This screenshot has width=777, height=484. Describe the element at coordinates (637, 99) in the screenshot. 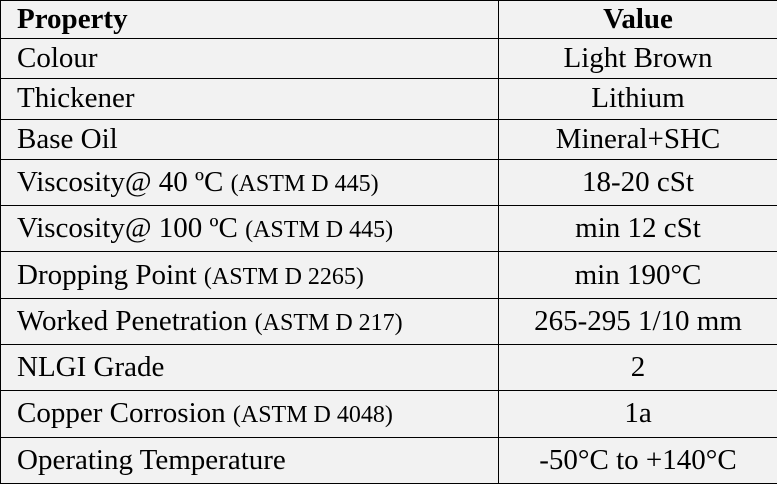

I see `value-cell: Lithium` at that location.